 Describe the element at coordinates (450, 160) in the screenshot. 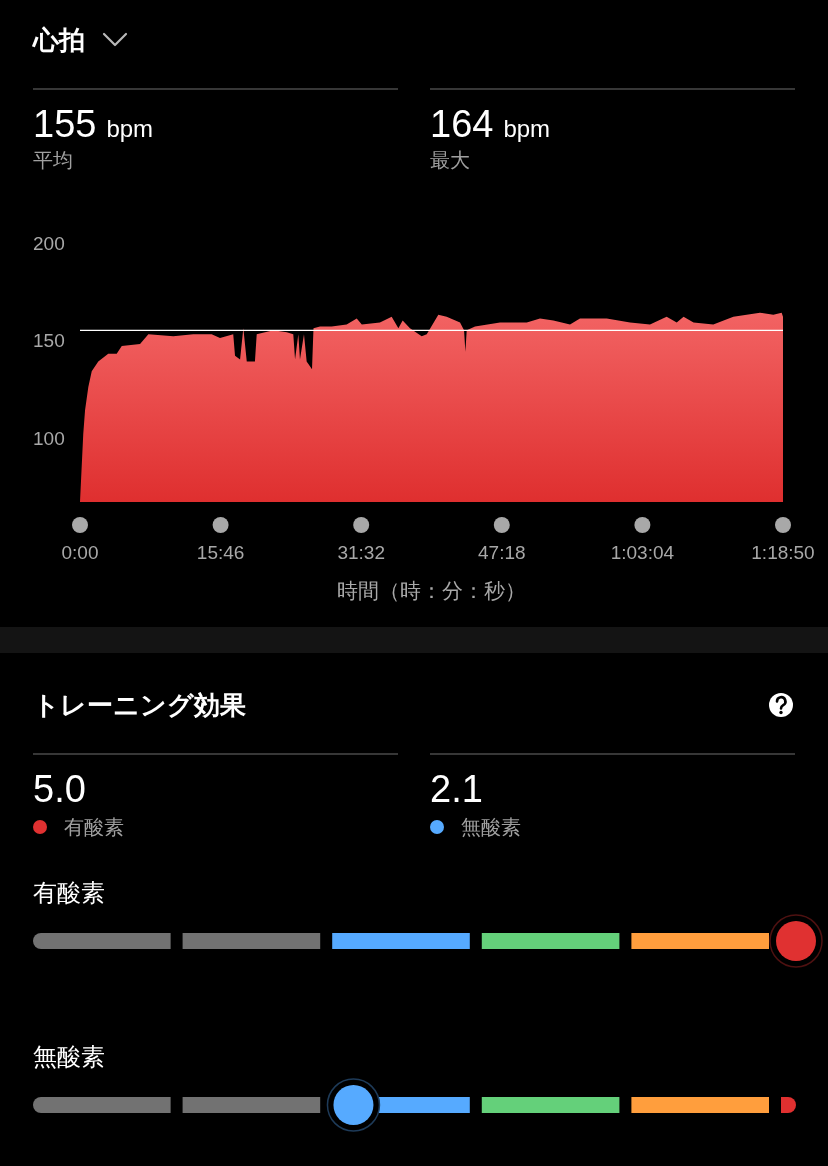

I see `text: 最大` at that location.